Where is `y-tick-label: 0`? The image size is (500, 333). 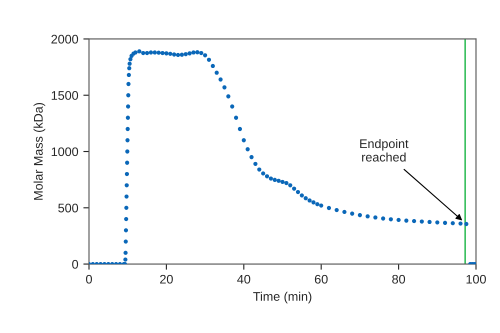
y-tick-label: 0 is located at coordinates (75, 264).